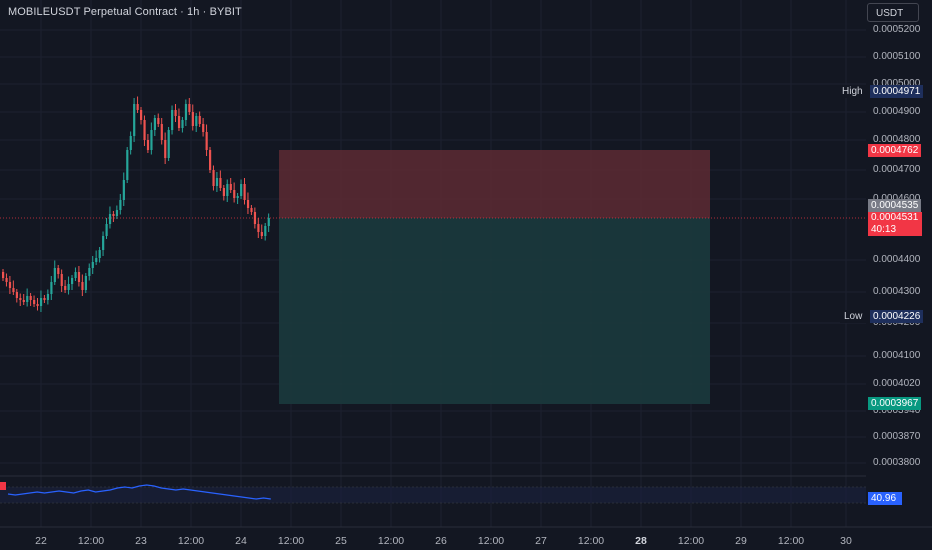 The image size is (932, 550). I want to click on current-price-value: 0.0004531, so click(895, 217).